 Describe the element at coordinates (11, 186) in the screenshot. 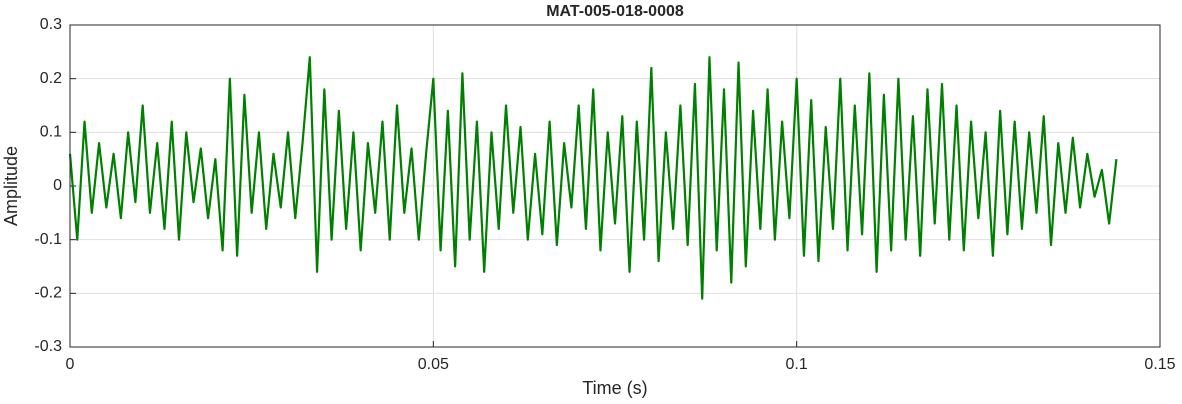

I see `y-axis-label: Amplitude` at that location.